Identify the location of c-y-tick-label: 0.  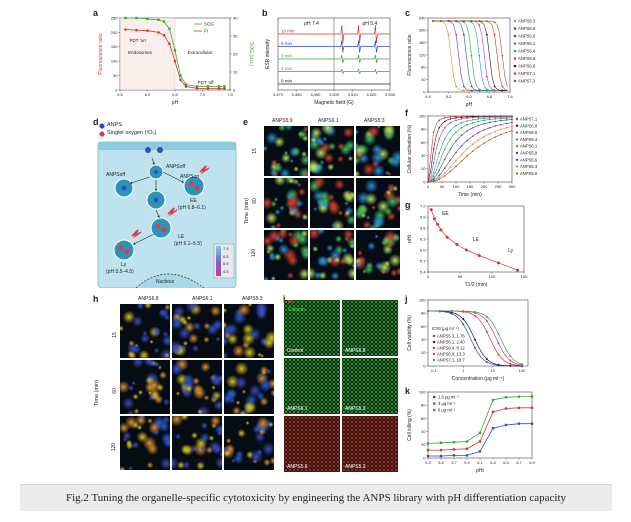
(424, 91).